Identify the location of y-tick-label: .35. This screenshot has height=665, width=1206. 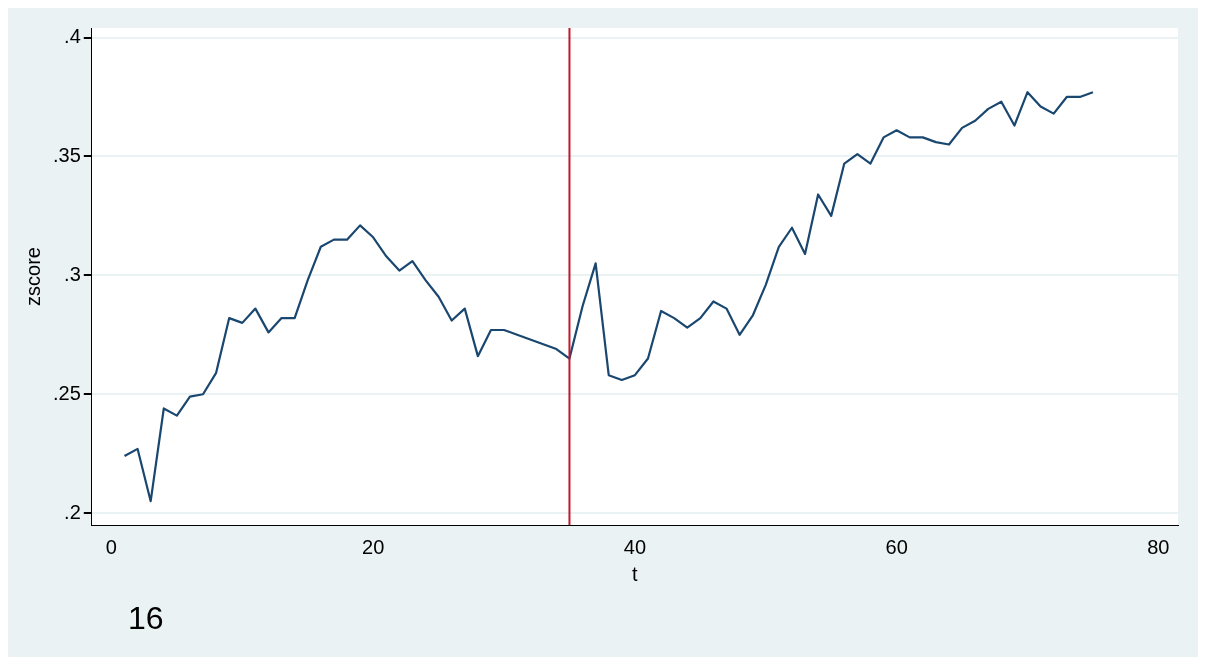
(66, 154).